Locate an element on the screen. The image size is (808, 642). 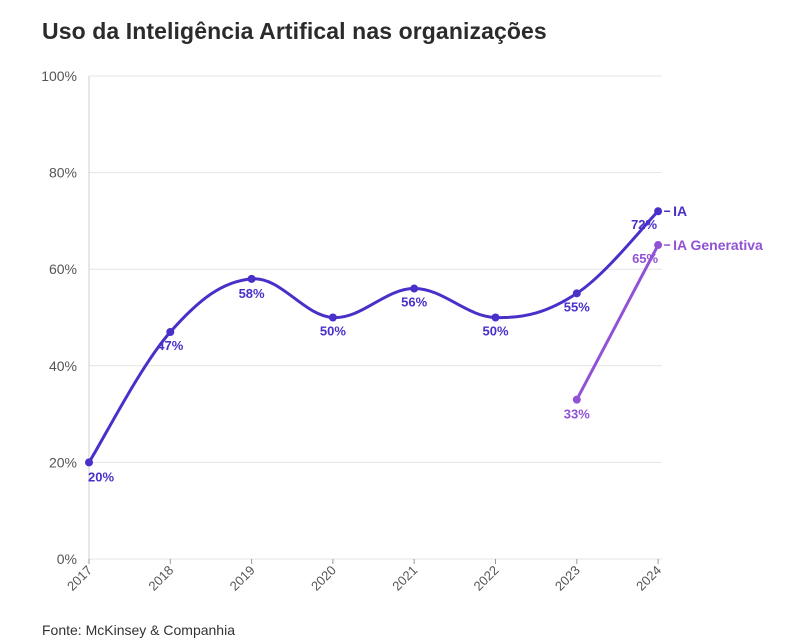
data-label: 56% is located at coordinates (414, 302).